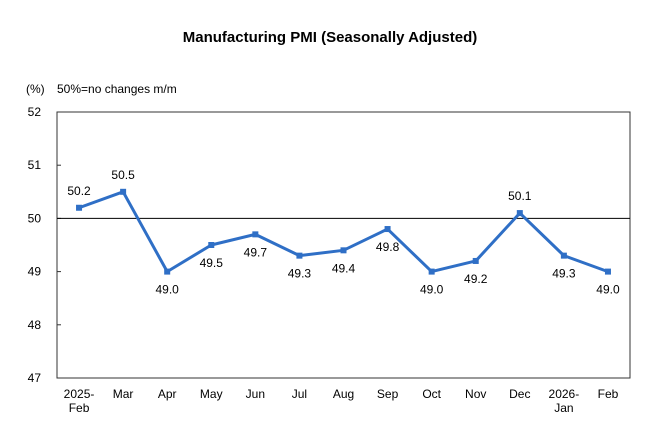 The height and width of the screenshot is (440, 660). Describe the element at coordinates (35, 165) in the screenshot. I see `y-tick-label: 51` at that location.